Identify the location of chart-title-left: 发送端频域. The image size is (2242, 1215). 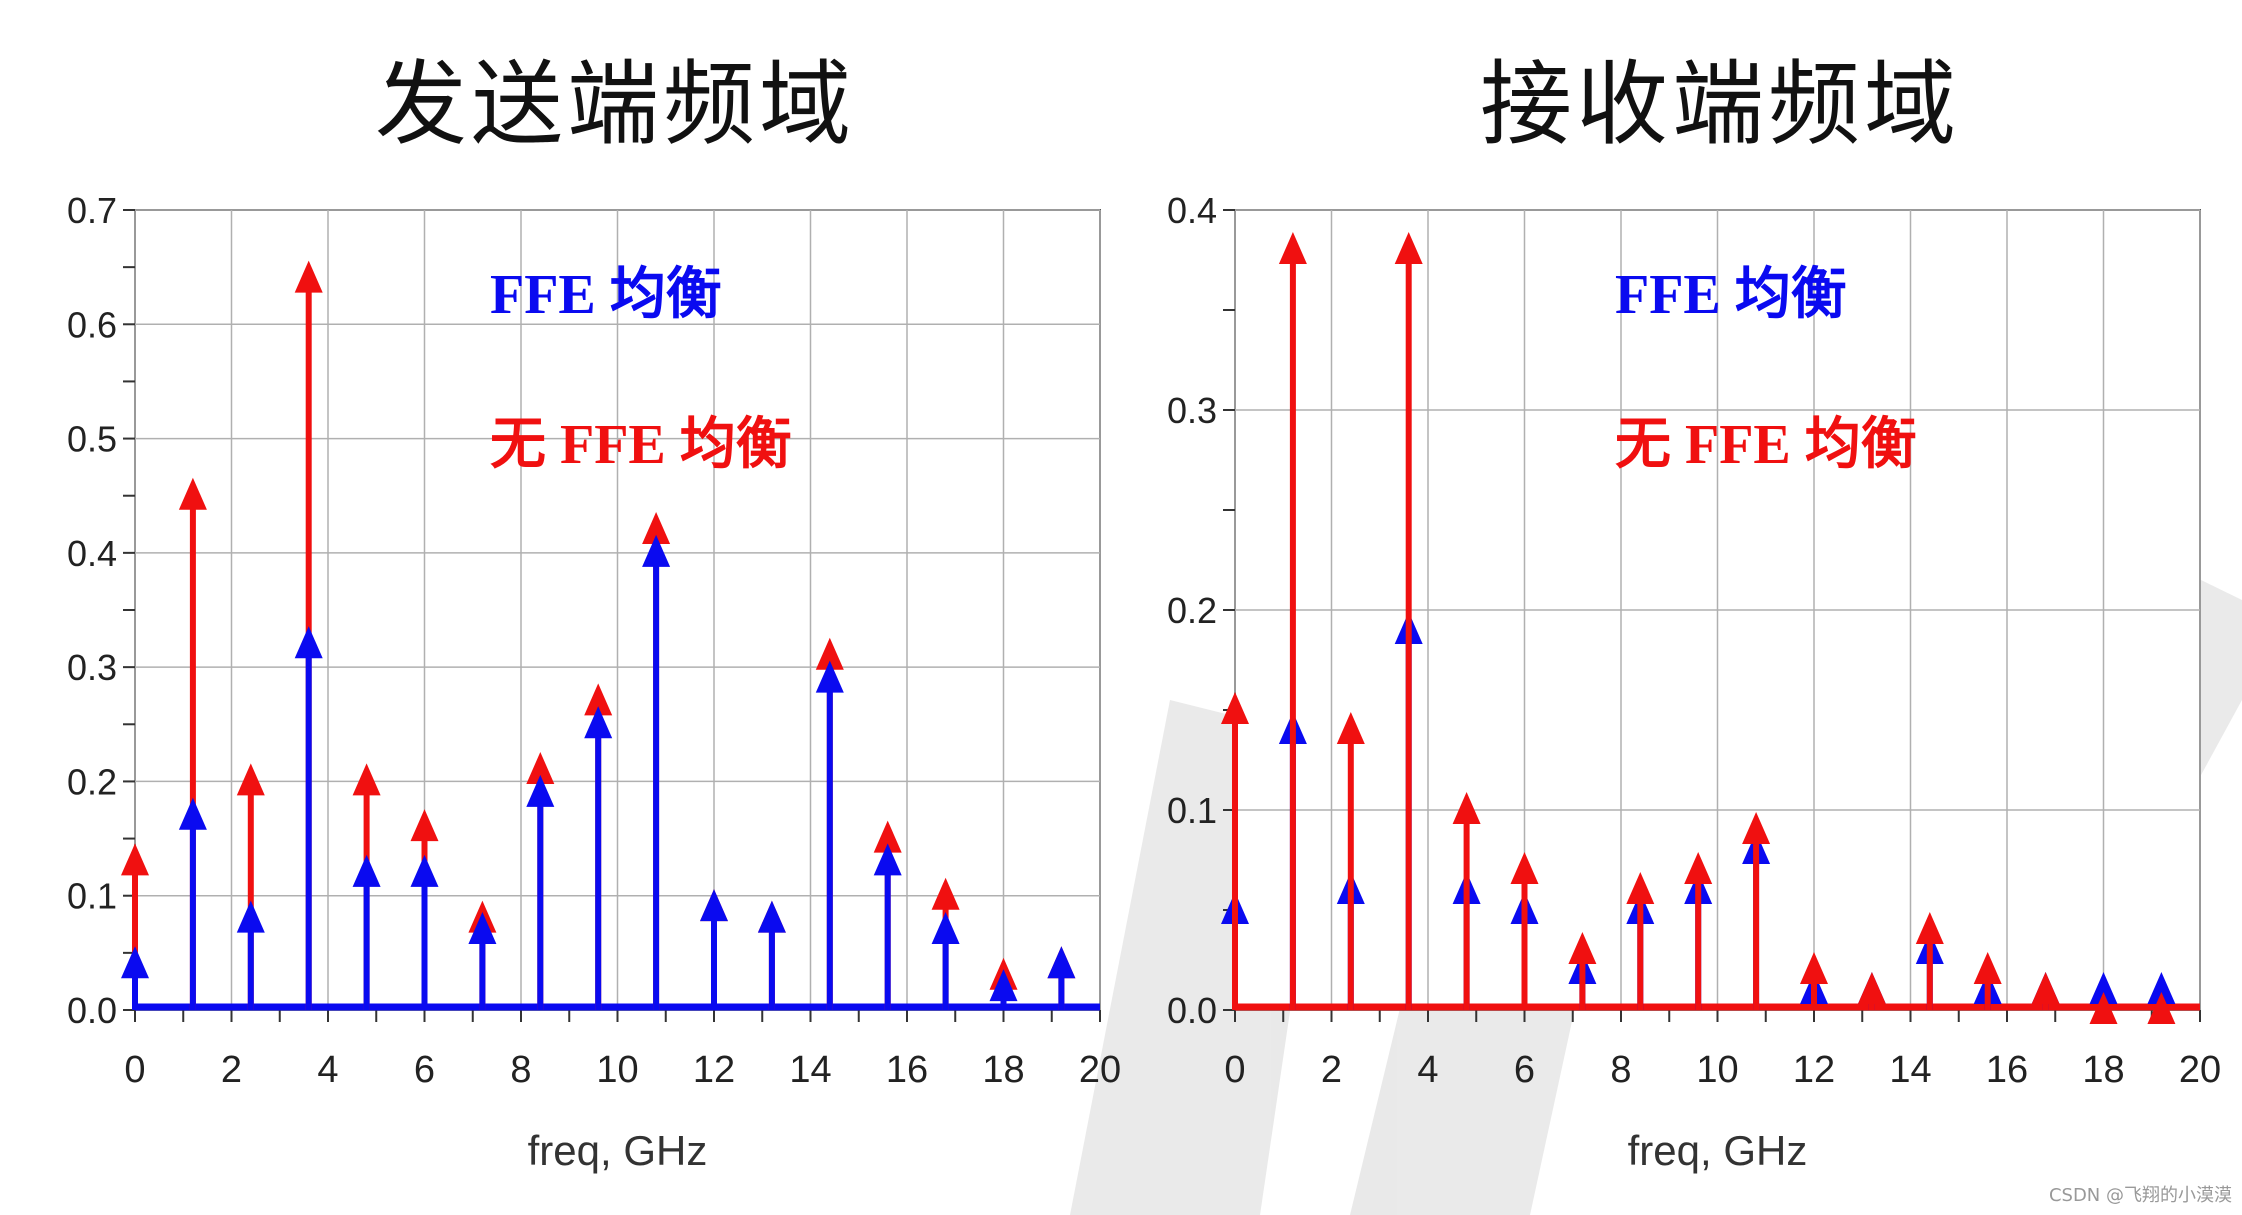
(615, 104).